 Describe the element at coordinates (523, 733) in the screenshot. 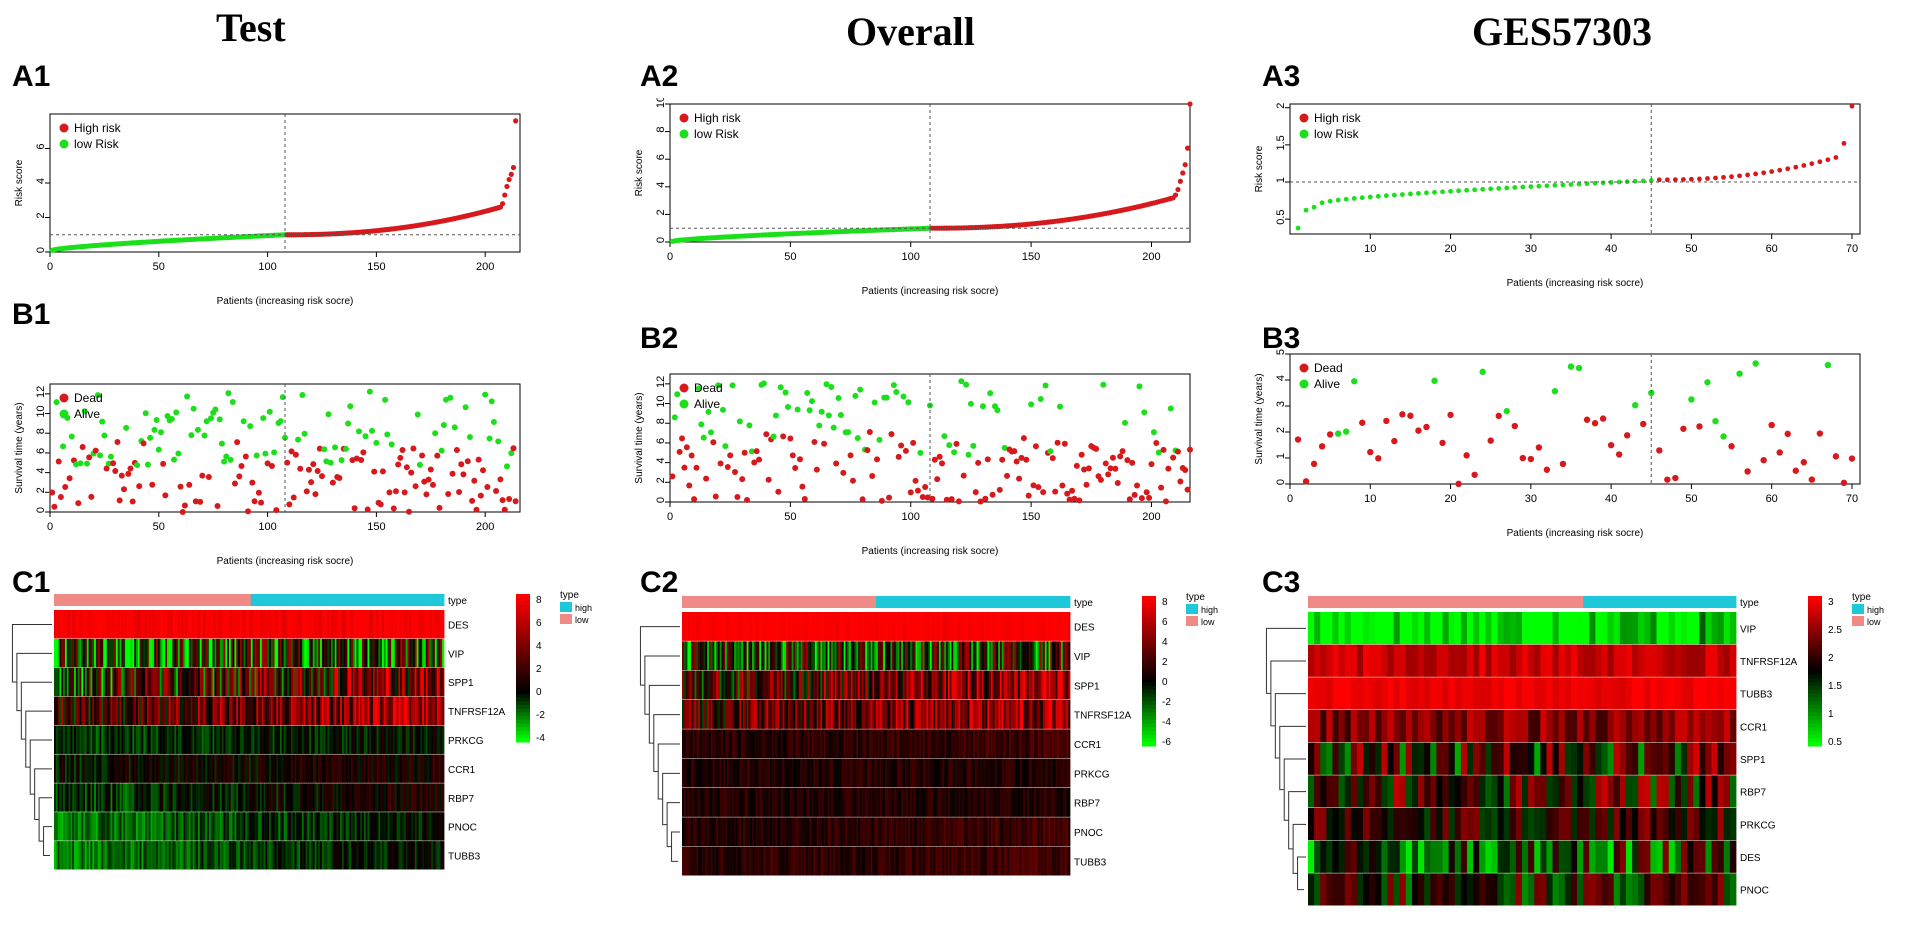

I see `color-scale-step` at that location.